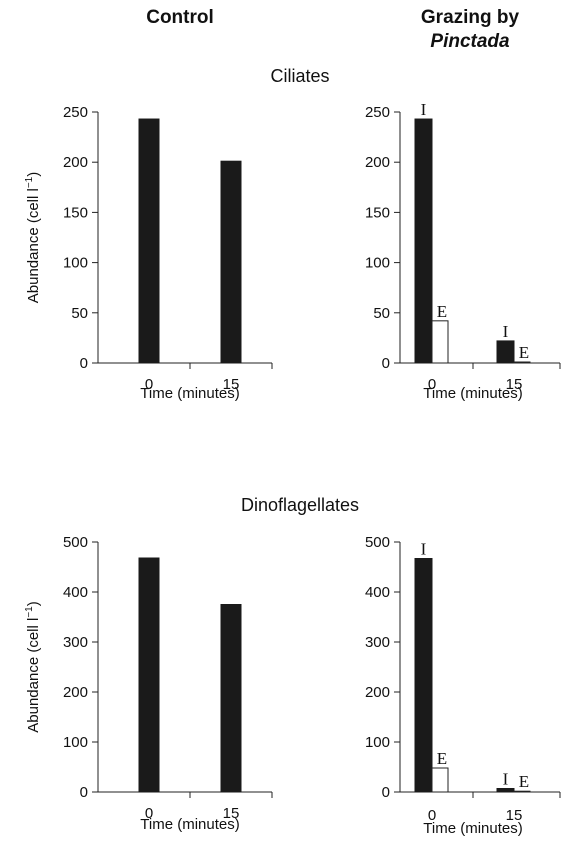 Image resolution: width=567 pixels, height=846 pixels. I want to click on column-header-control-text: Control, so click(180, 17).